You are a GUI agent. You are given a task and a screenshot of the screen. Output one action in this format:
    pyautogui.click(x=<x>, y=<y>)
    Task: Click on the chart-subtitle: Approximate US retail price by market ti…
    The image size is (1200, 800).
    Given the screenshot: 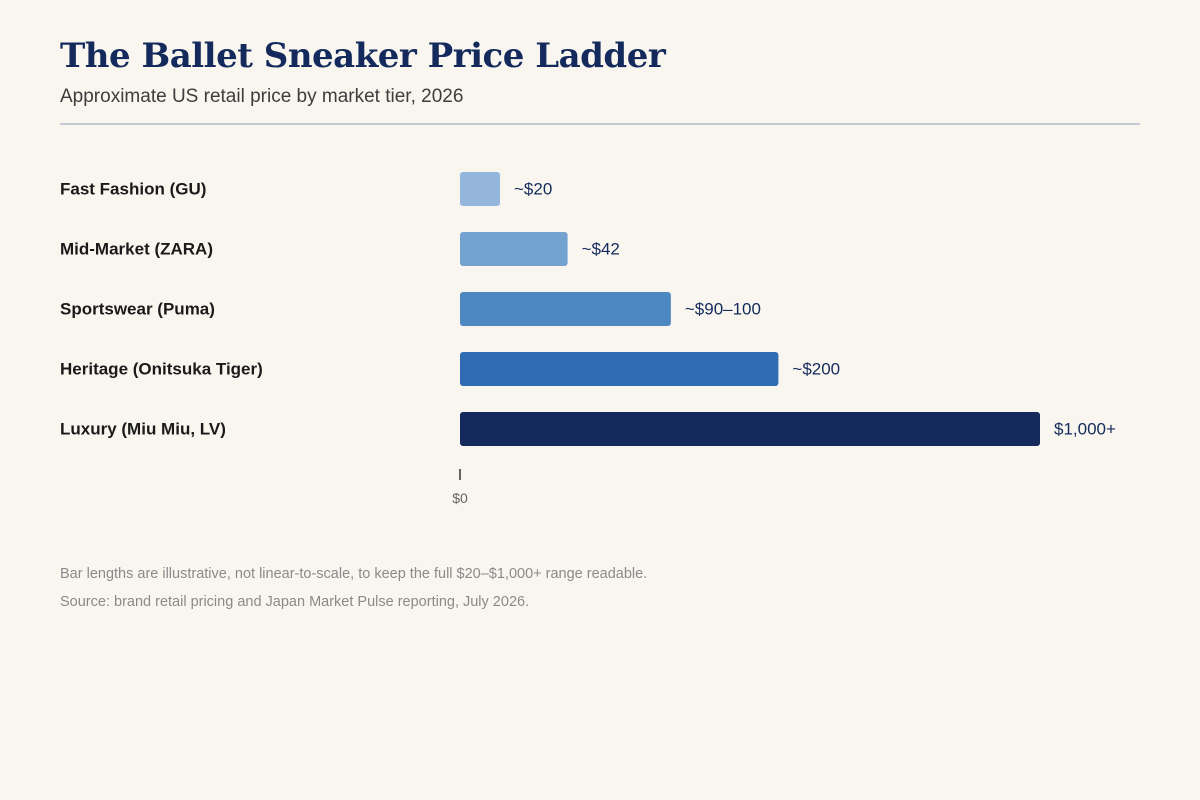 What is the action you would take?
    pyautogui.click(x=262, y=96)
    